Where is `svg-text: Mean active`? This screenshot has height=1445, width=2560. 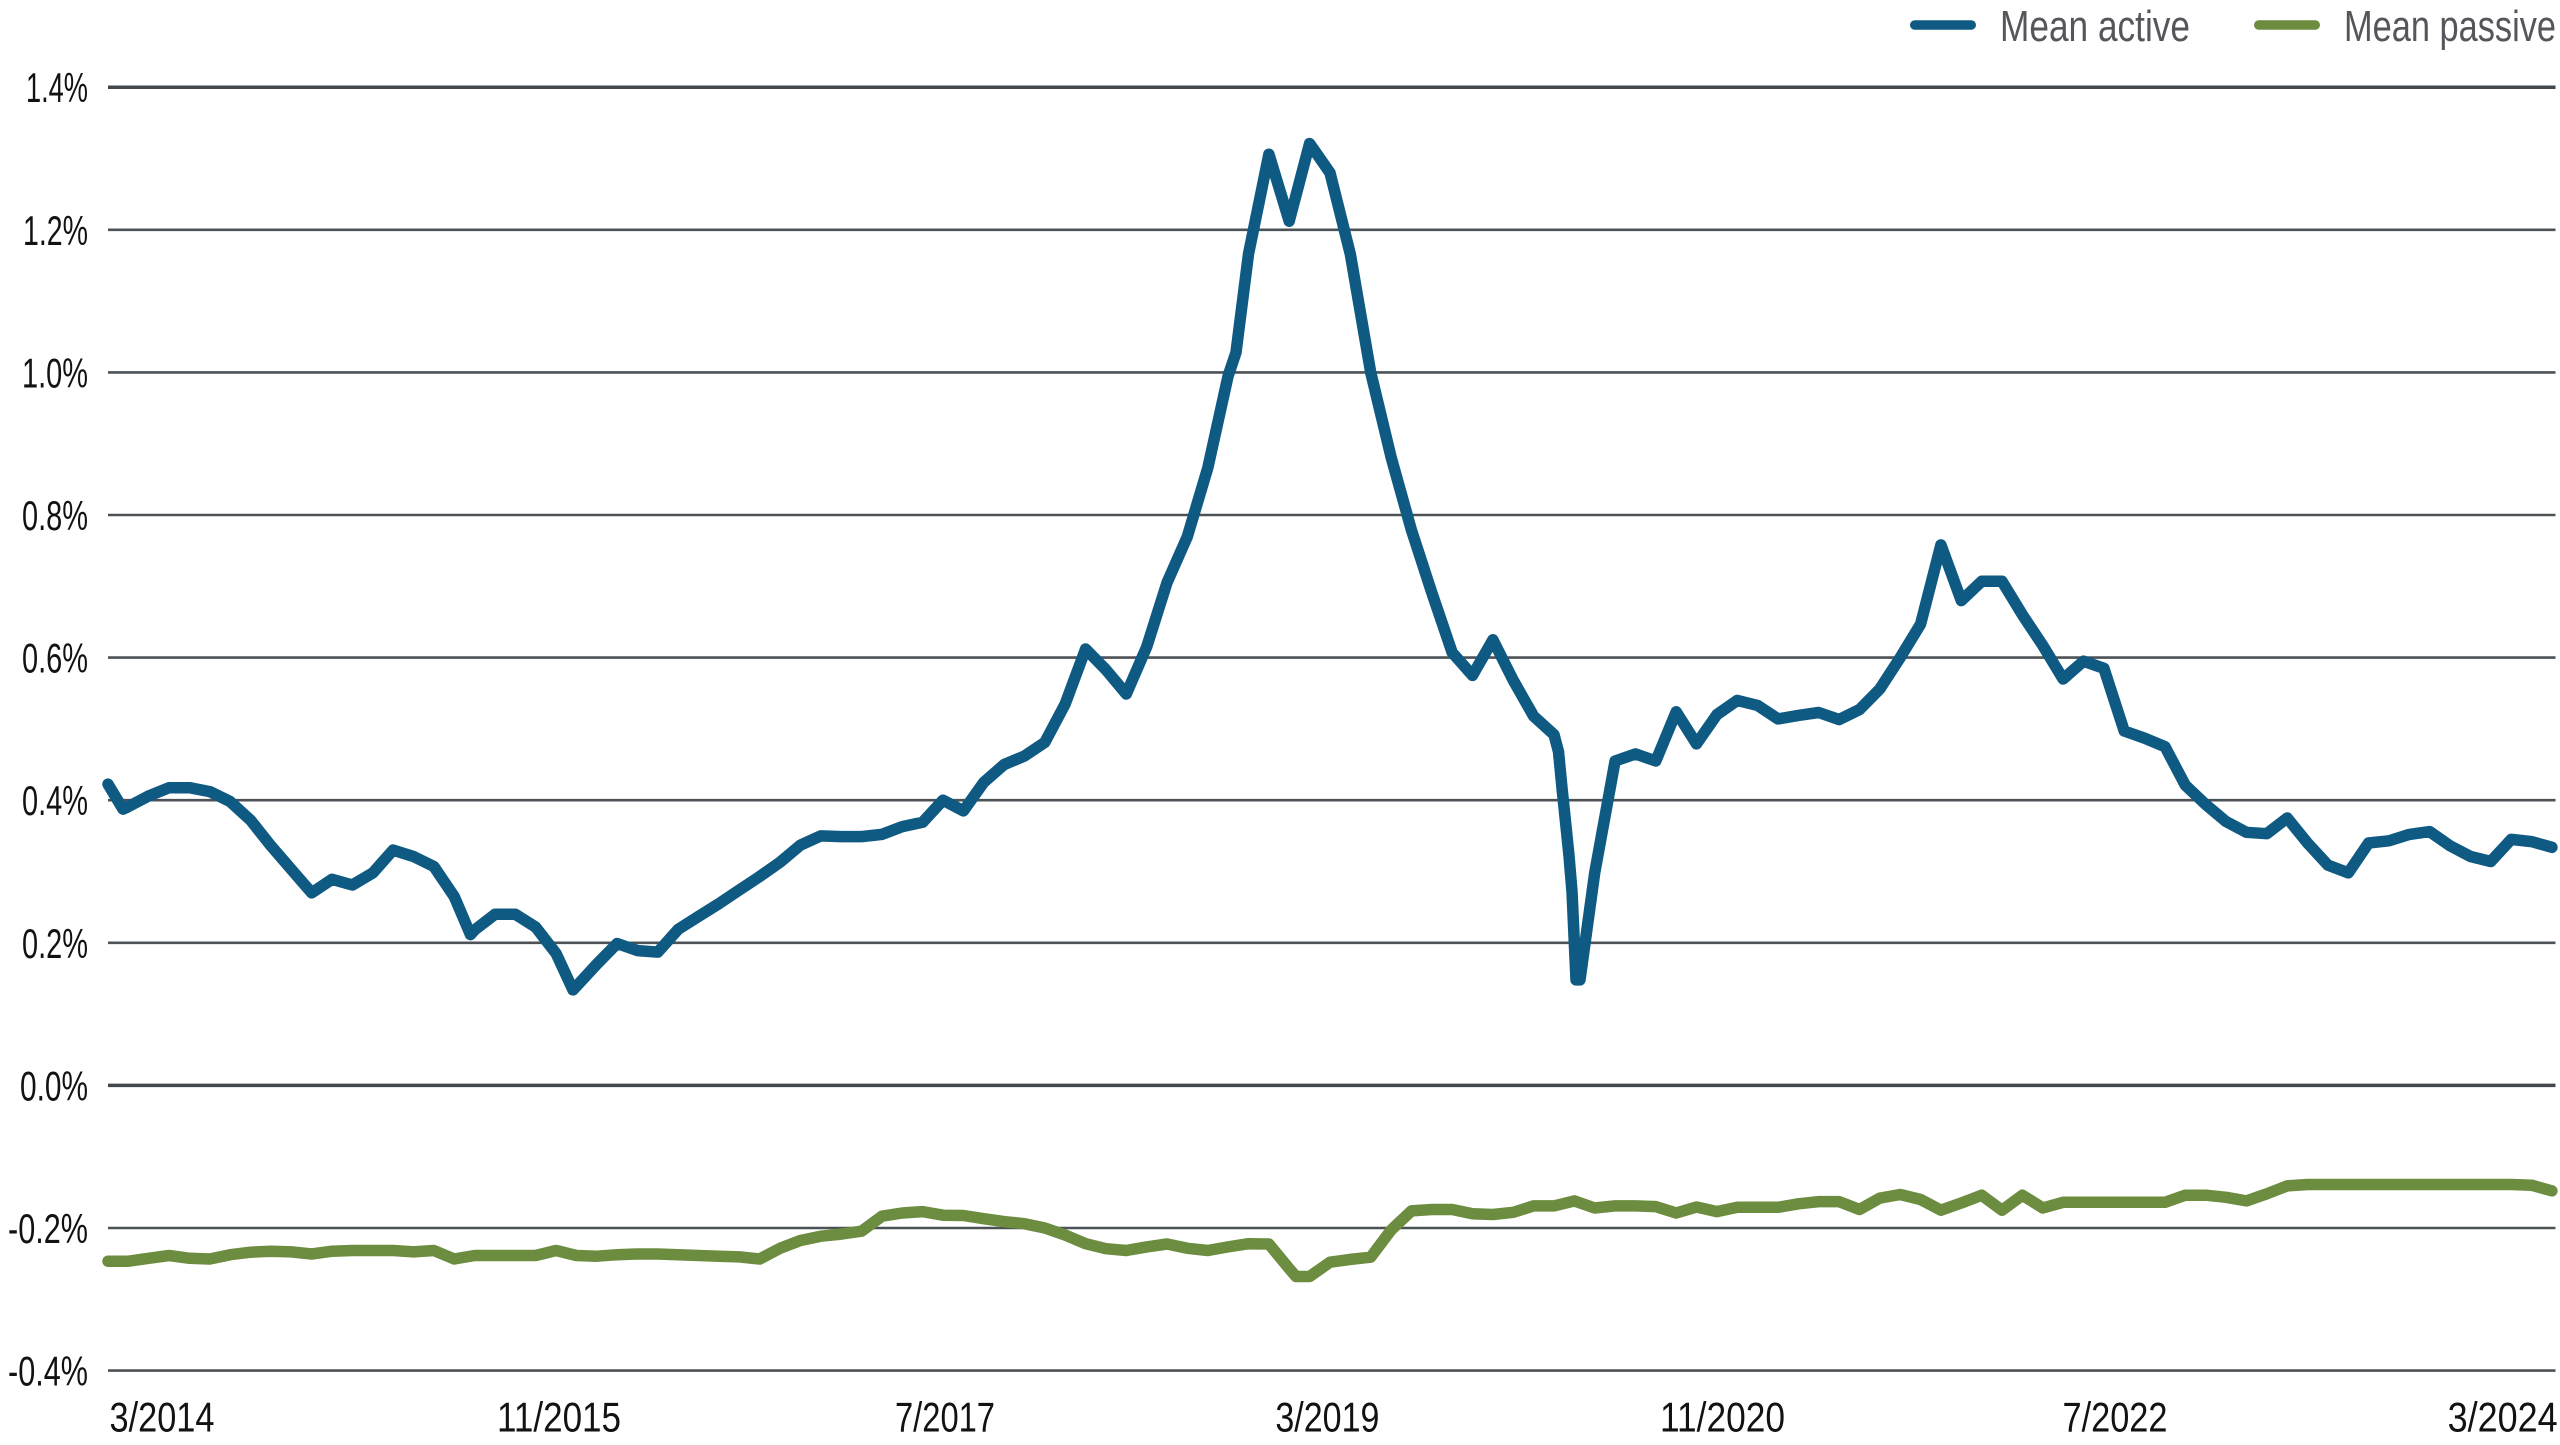
svg-text: Mean active is located at coordinates (2095, 26).